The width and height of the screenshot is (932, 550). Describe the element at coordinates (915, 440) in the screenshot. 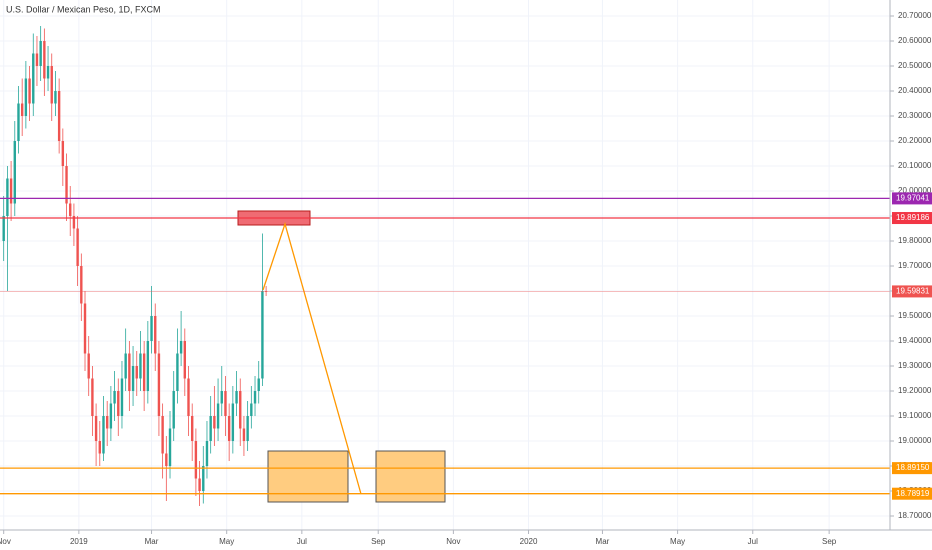

I see `y-tick-label: 19.00000` at that location.